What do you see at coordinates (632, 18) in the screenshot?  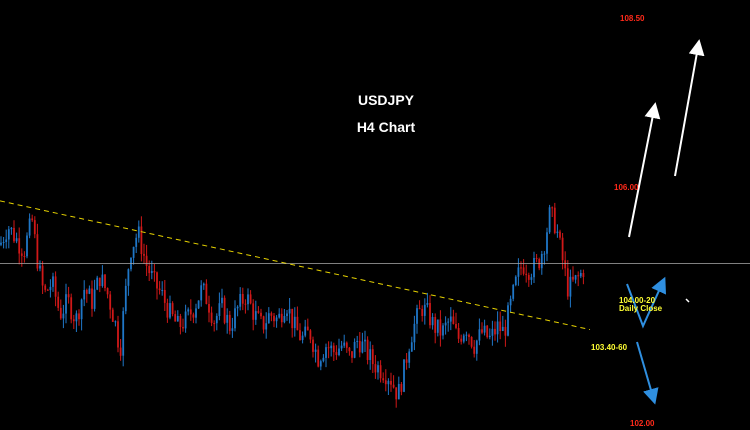 I see `level-label-0: 108.50` at bounding box center [632, 18].